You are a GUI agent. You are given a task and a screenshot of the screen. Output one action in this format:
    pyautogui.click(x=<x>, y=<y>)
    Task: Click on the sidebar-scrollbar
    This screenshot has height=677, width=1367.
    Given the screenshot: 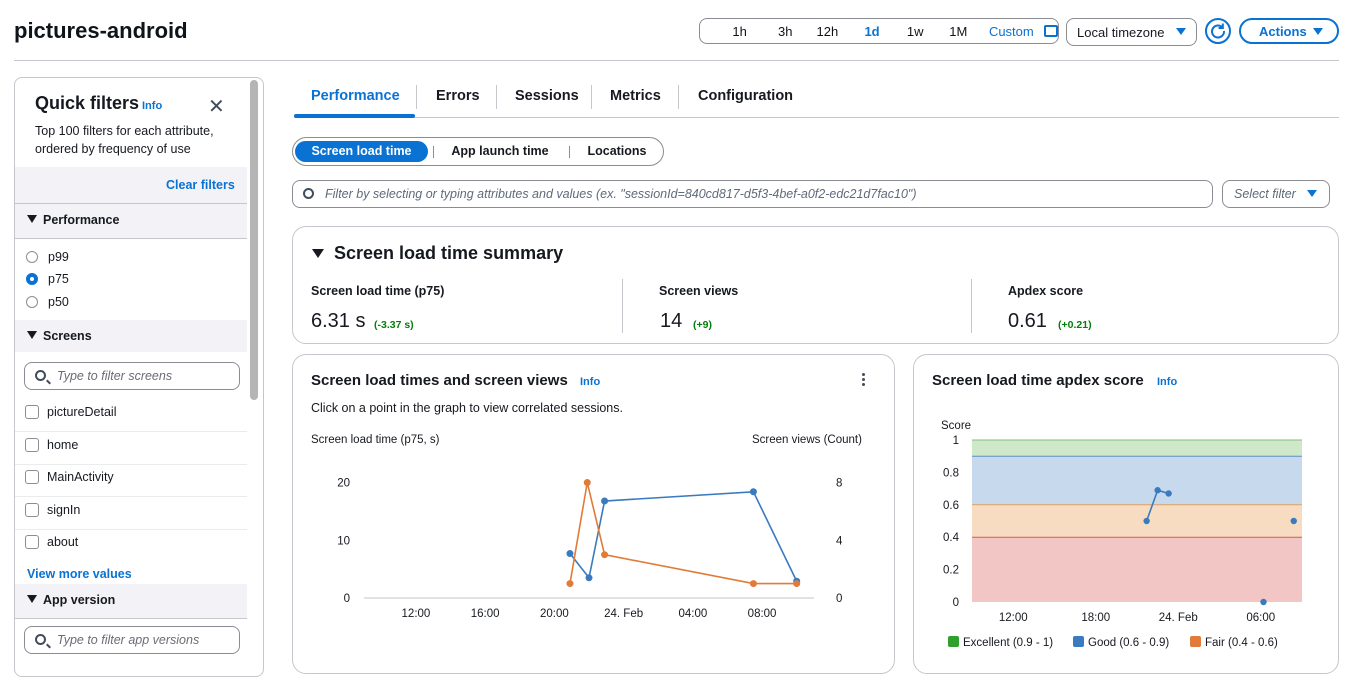 What is the action you would take?
    pyautogui.click(x=254, y=240)
    